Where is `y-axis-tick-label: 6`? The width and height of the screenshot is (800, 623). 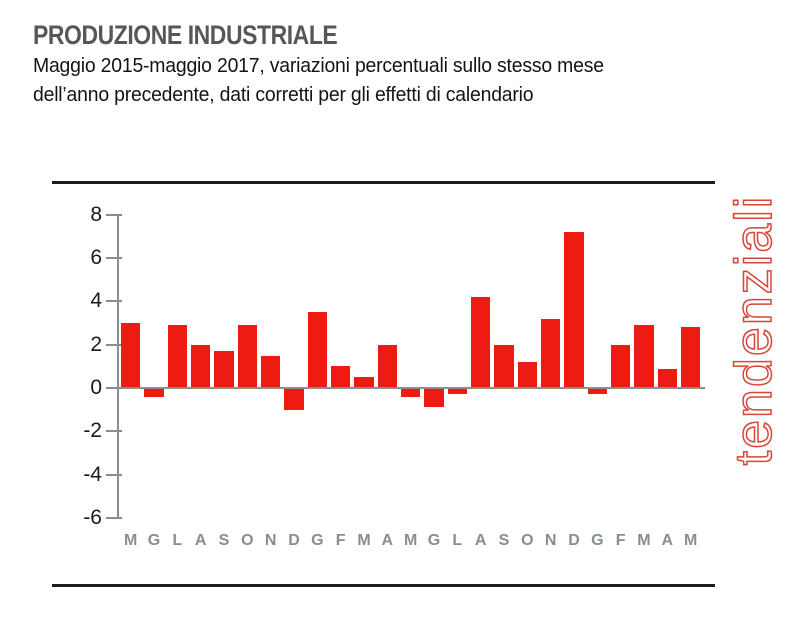 y-axis-tick-label: 6 is located at coordinates (96, 258).